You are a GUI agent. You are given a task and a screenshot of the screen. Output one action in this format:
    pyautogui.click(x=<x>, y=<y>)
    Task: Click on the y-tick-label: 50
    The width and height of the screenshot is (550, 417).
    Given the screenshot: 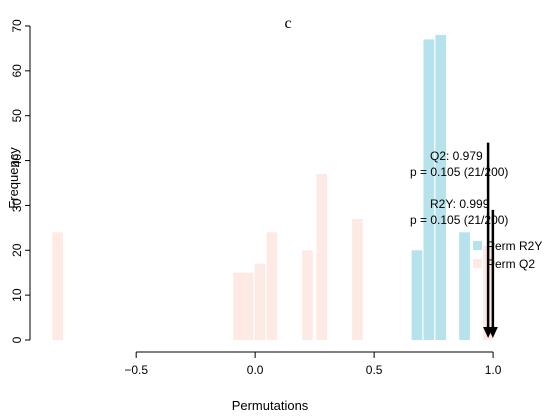 What is the action you would take?
    pyautogui.click(x=17, y=116)
    